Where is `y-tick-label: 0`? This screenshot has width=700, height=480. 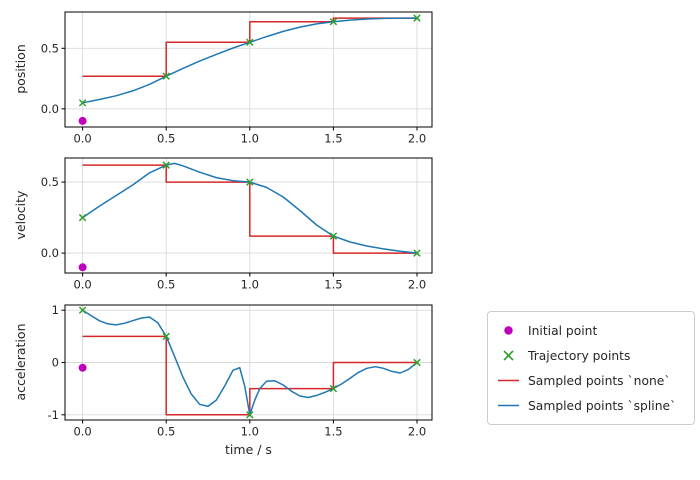
y-tick-label: 0 is located at coordinates (55, 363).